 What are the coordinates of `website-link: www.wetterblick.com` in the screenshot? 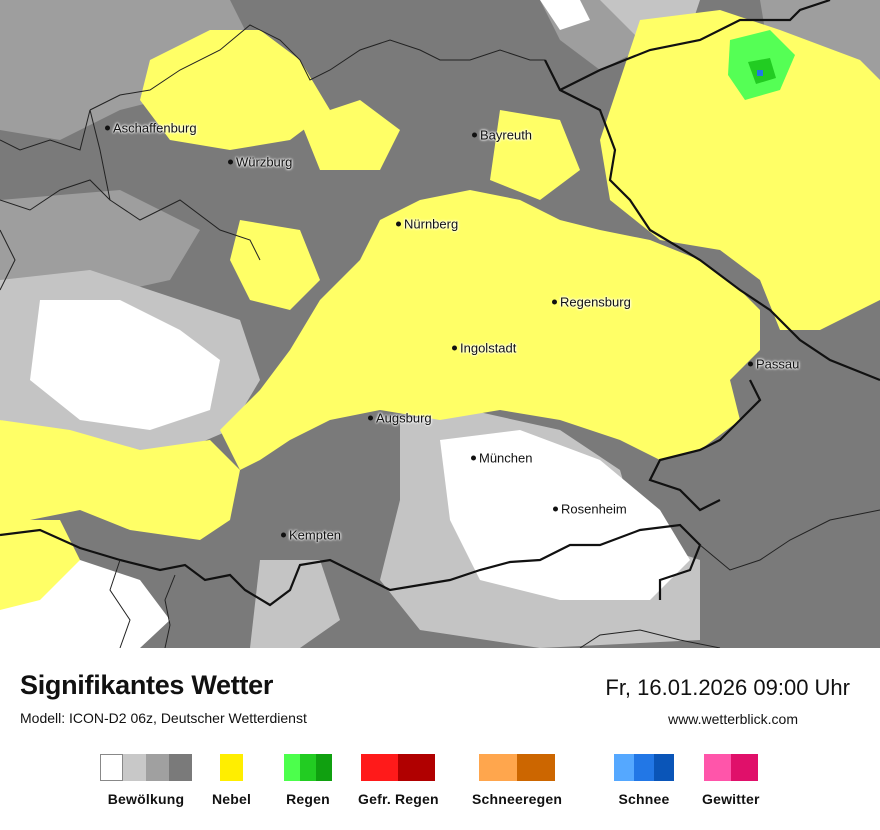 It's located at (733, 719).